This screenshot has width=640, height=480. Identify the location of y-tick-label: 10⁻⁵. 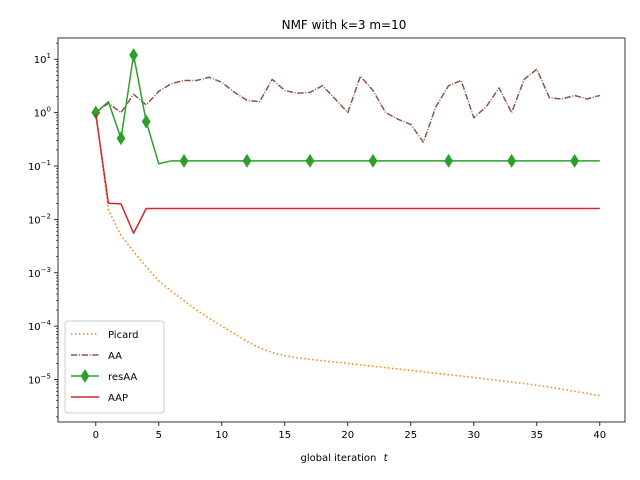
(39, 380).